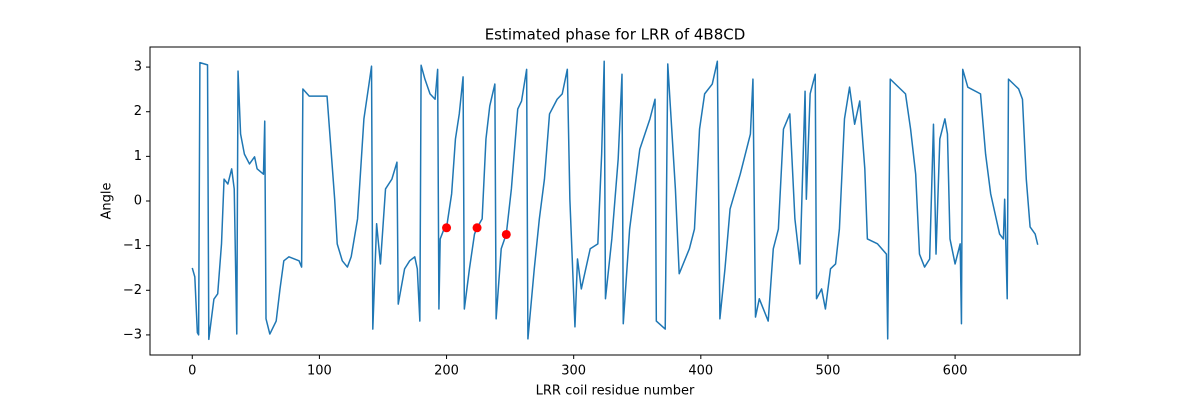 The height and width of the screenshot is (400, 1200). What do you see at coordinates (107, 201) in the screenshot?
I see `y-axis-label: Angle` at bounding box center [107, 201].